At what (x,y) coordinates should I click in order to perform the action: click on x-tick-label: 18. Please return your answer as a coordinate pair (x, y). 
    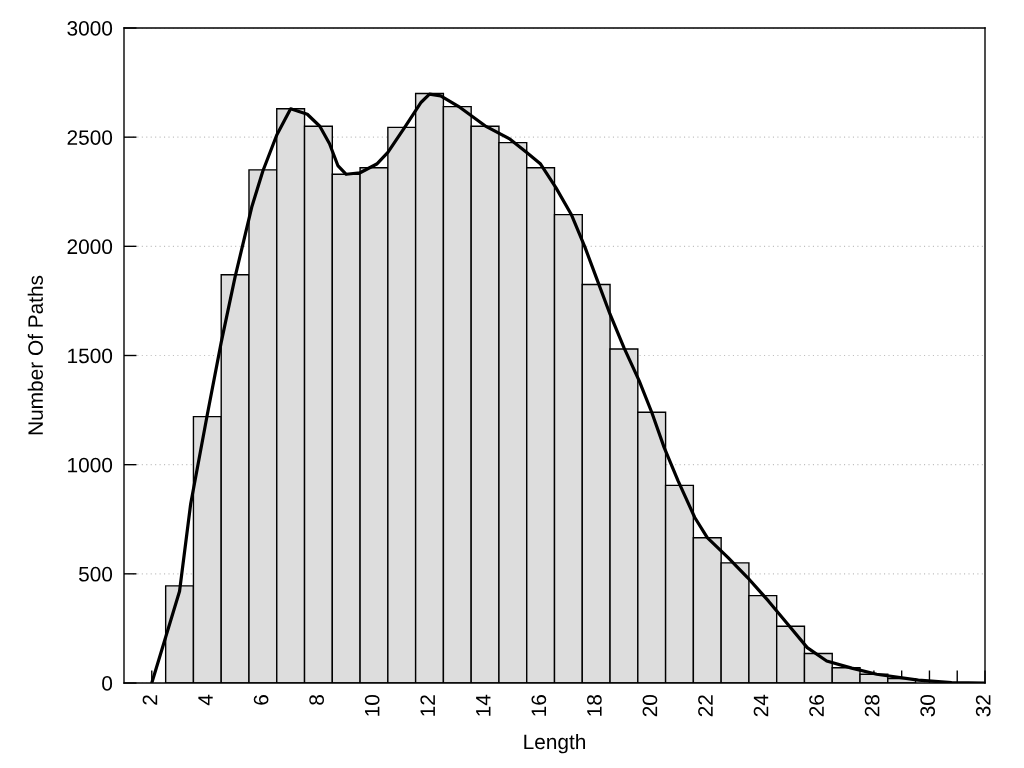
    Looking at the image, I should click on (594, 705).